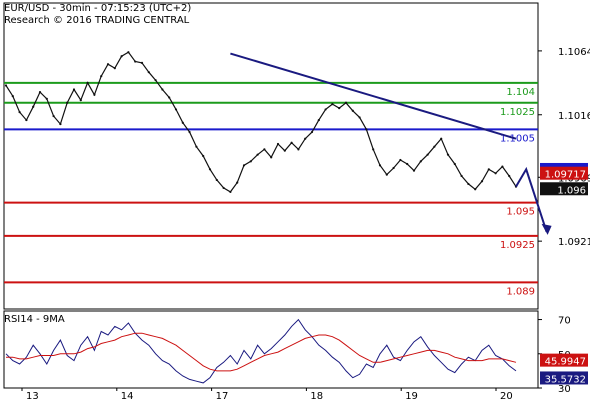 This screenshot has width=590, height=404. Describe the element at coordinates (564, 389) in the screenshot. I see `rsi-y-tick-label: 30` at that location.